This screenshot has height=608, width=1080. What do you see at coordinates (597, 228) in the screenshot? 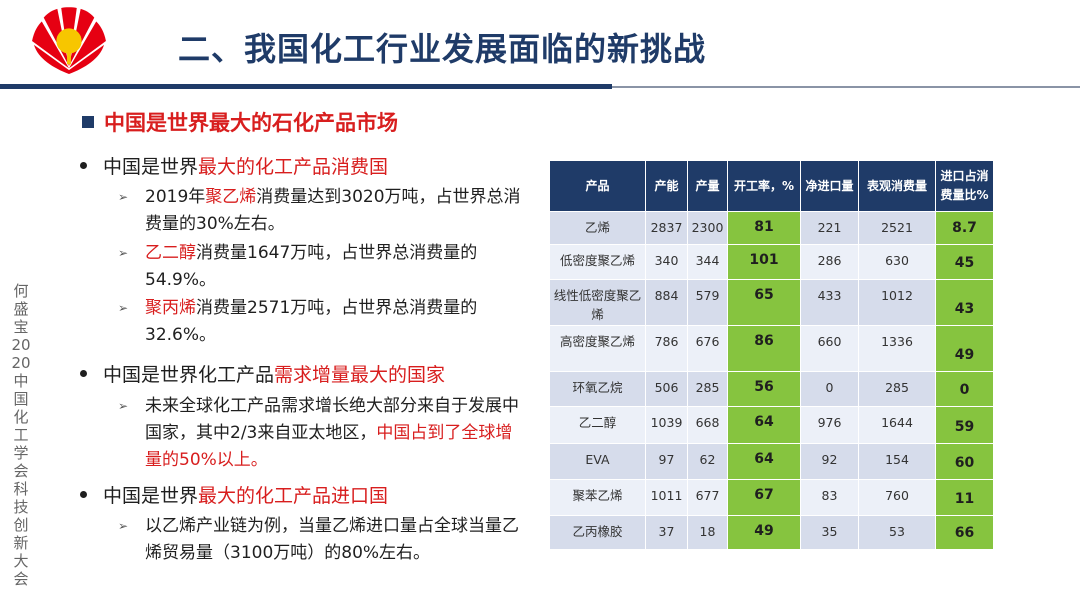
I see `cell-product: 乙烯` at bounding box center [597, 228].